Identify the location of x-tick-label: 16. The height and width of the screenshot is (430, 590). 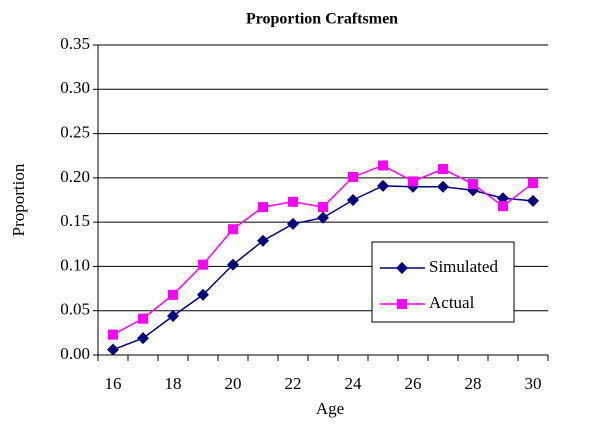
(113, 383).